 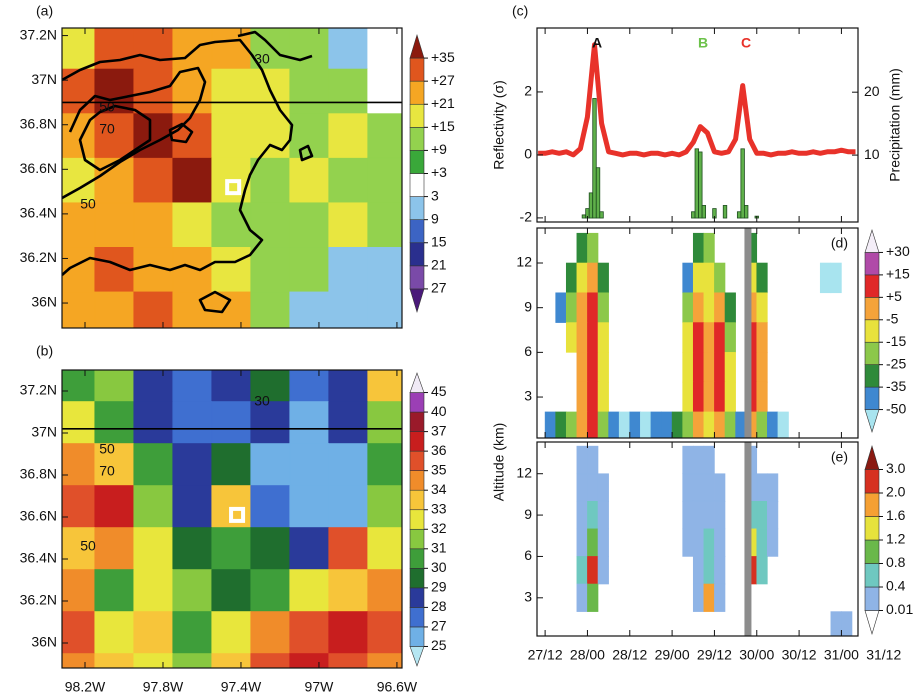 I want to click on contour-label: 30, so click(x=262, y=401).